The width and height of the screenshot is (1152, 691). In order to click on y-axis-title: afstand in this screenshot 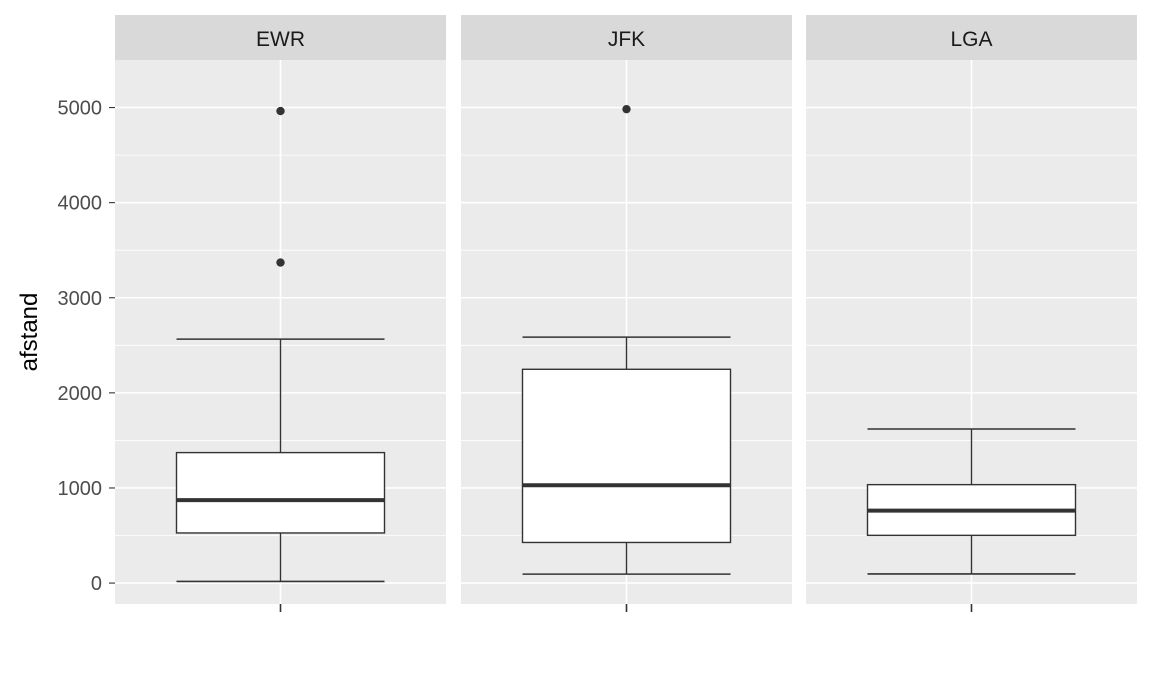, I will do `click(29, 332)`.